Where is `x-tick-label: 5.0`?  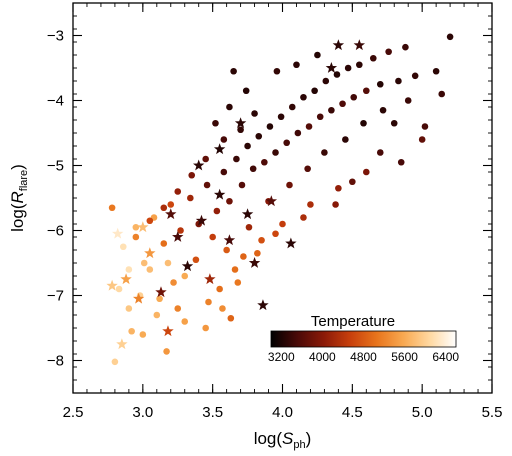
x-tick-label: 5.0 is located at coordinates (422, 412).